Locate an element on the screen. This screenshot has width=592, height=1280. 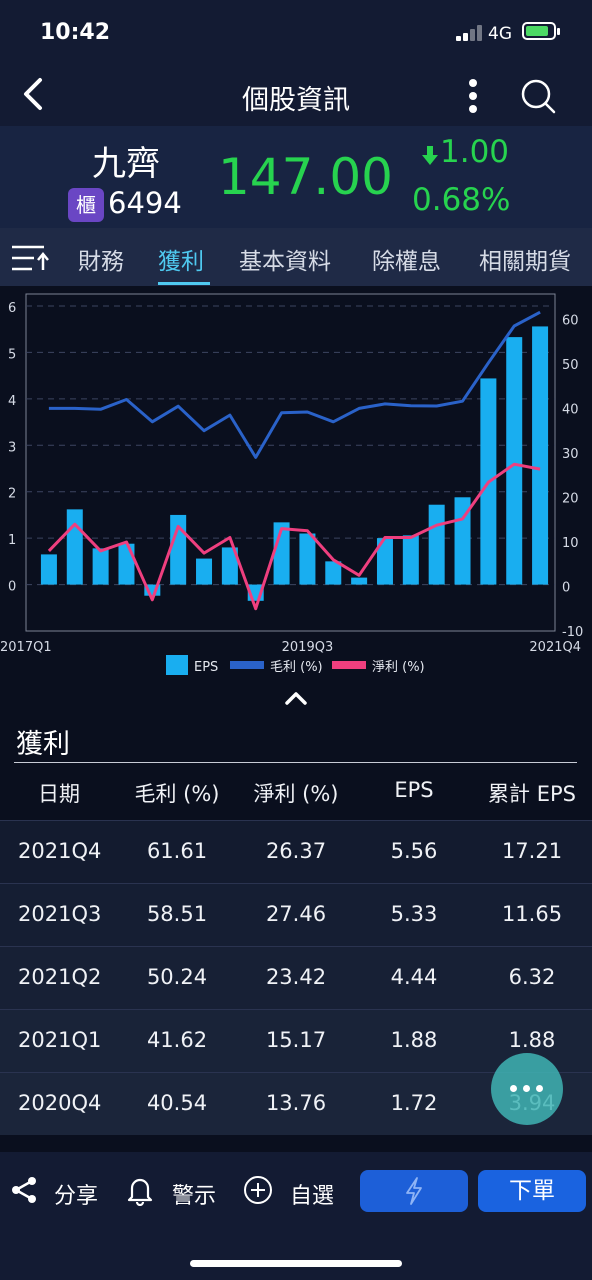
signal-icon is located at coordinates (470, 33).